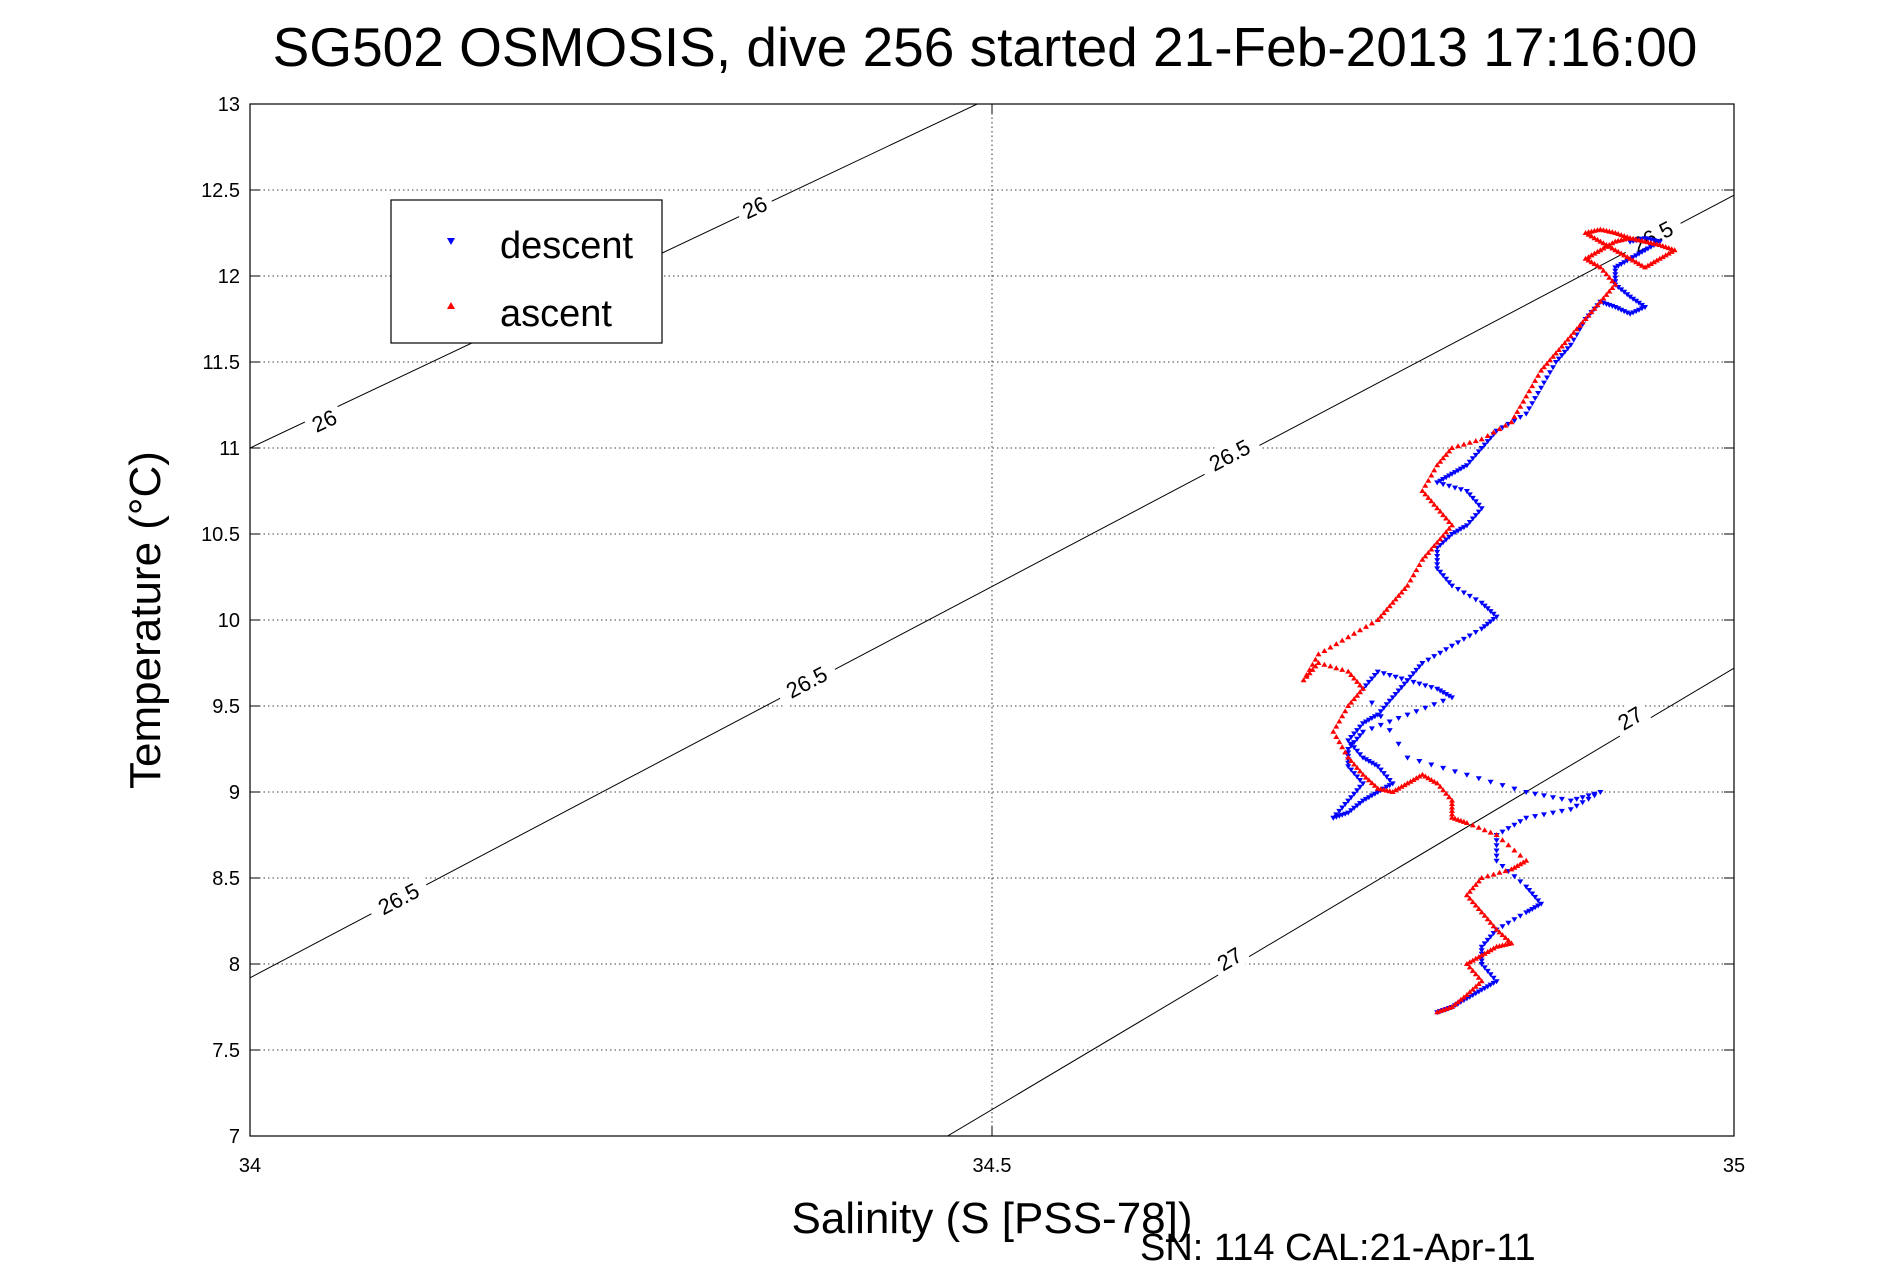 This screenshot has width=1891, height=1262. What do you see at coordinates (220, 191) in the screenshot?
I see `y-tick-label: 12.5` at bounding box center [220, 191].